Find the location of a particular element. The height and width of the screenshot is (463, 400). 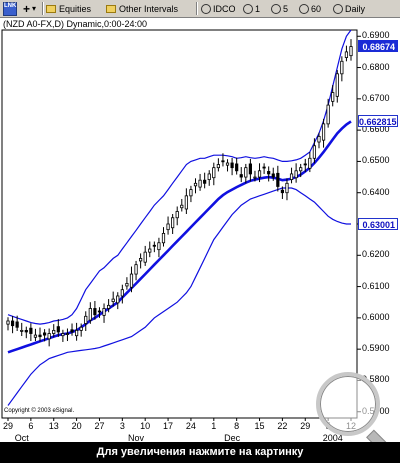

y-tick-label: 0.6700 is located at coordinates (376, 97).